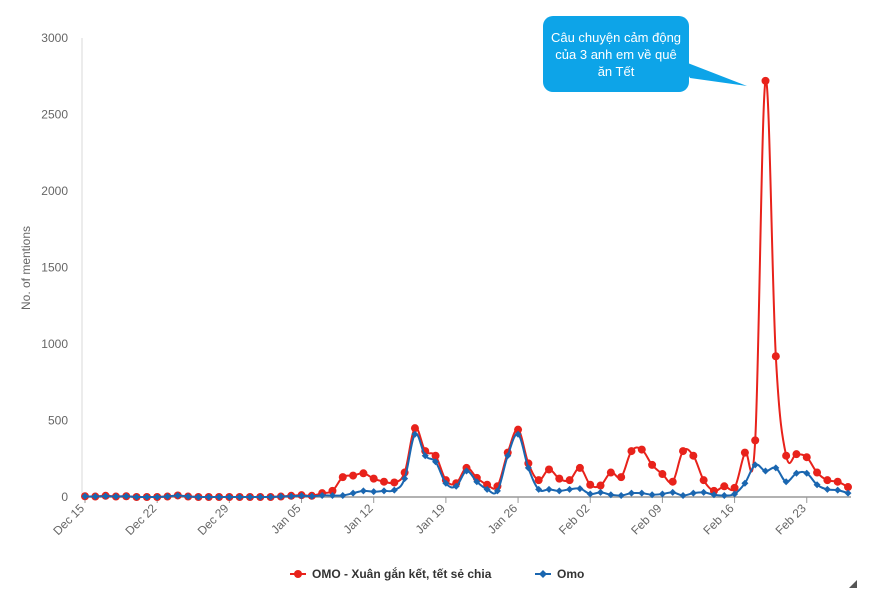  Describe the element at coordinates (466, 465) in the screenshot. I see `series-omo` at that location.